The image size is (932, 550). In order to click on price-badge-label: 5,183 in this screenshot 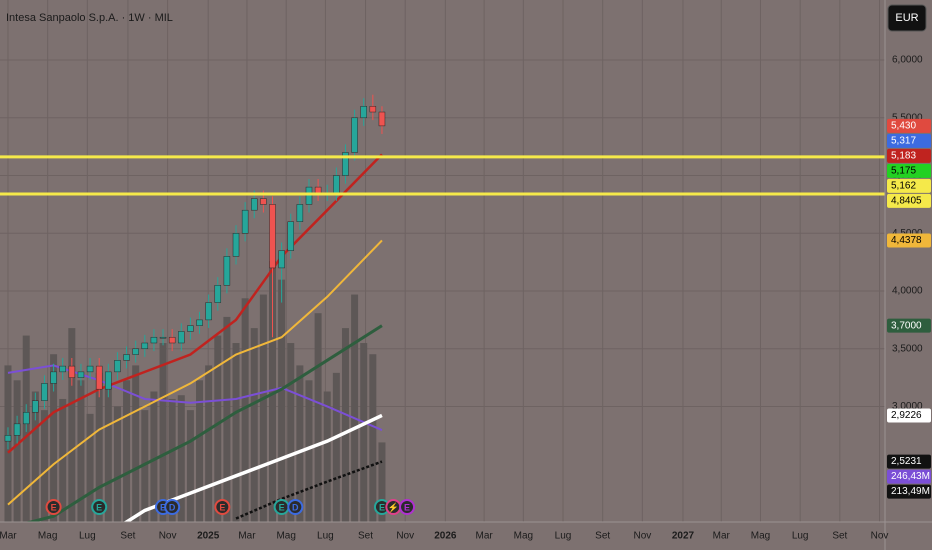, I will do `click(903, 156)`.